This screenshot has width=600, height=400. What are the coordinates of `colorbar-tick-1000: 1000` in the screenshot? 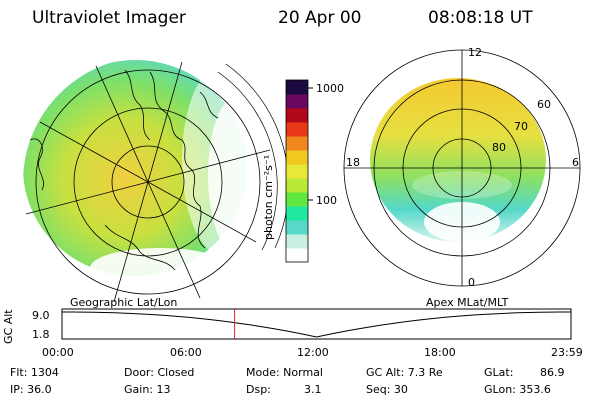 It's located at (330, 88).